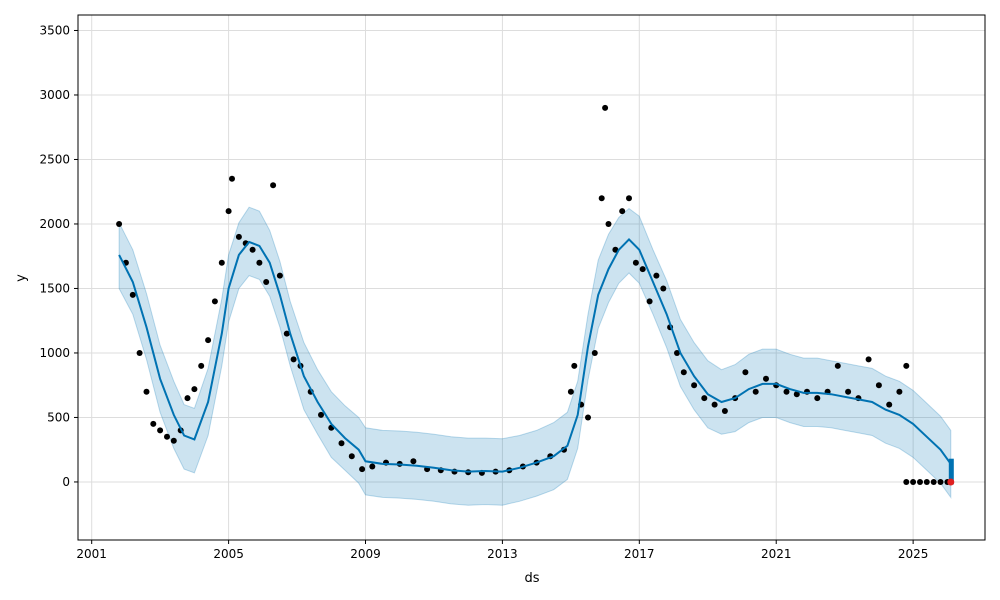 The image size is (1000, 600). What do you see at coordinates (58, 256) in the screenshot?
I see `y-axis-ticks: 0 500 1000 1500 2000 2500 3000 3500` at bounding box center [58, 256].